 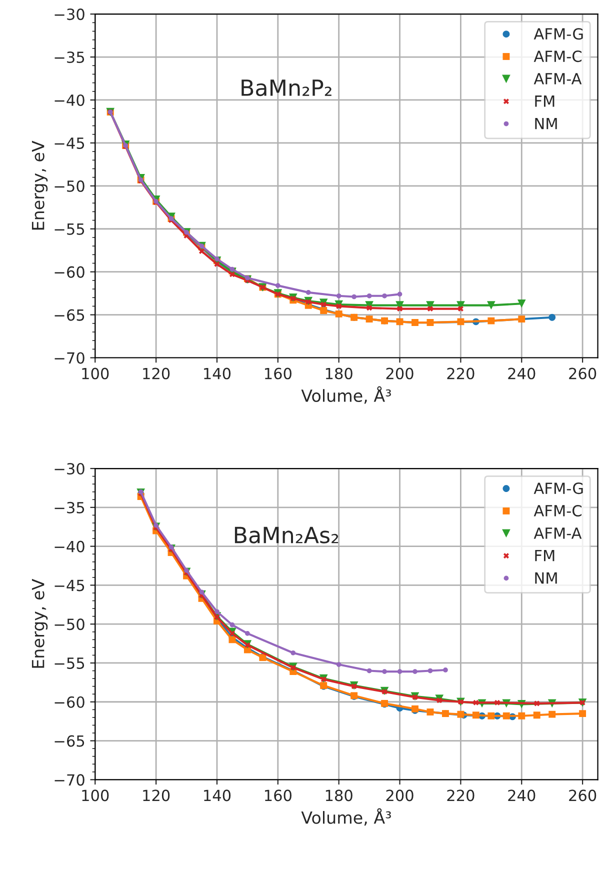 What do you see at coordinates (286, 535) in the screenshot?
I see `annotation: BaMn₂As₂` at bounding box center [286, 535].